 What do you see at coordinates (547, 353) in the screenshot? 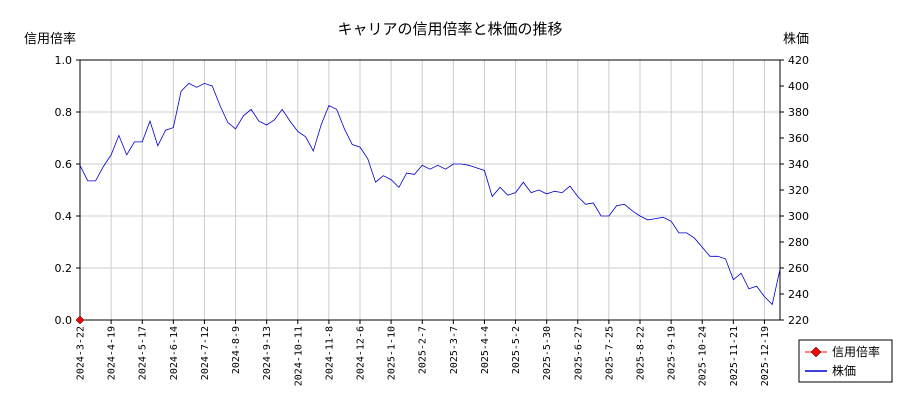
I see `x-tick-label: 2025-5-30` at bounding box center [547, 353].